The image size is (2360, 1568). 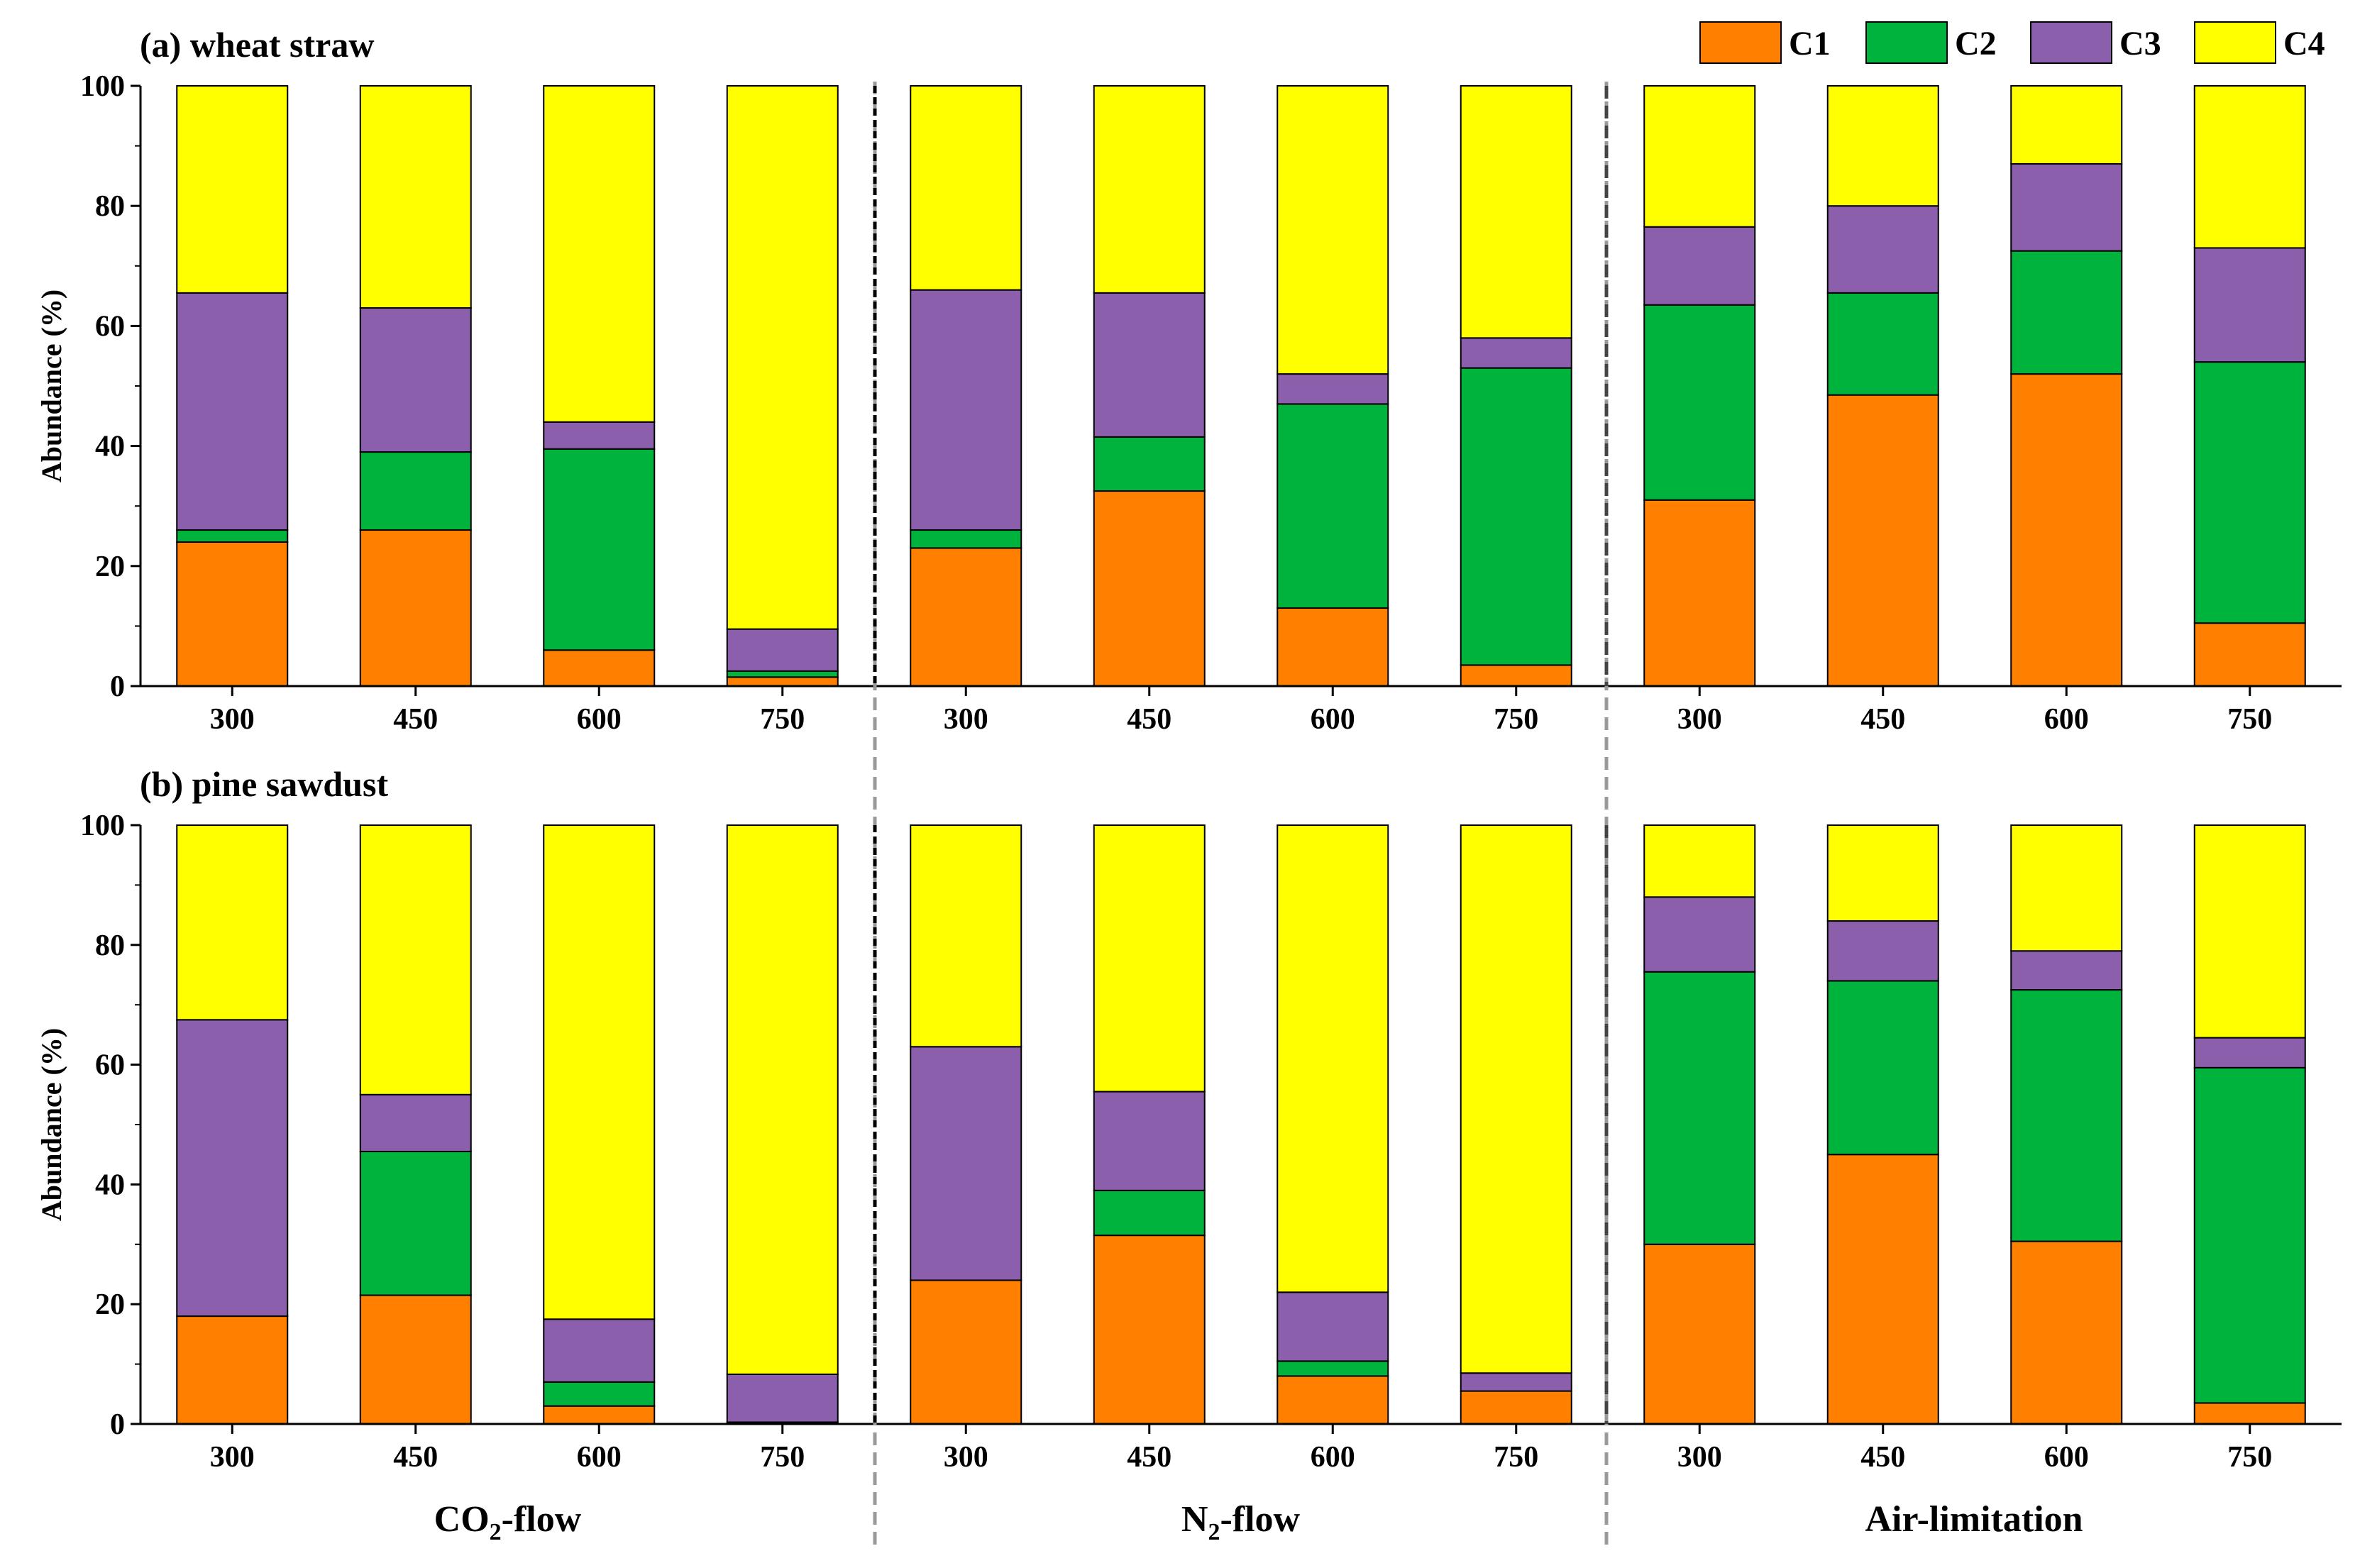 What do you see at coordinates (1906, 42) in the screenshot?
I see `legend-swatch-C2` at bounding box center [1906, 42].